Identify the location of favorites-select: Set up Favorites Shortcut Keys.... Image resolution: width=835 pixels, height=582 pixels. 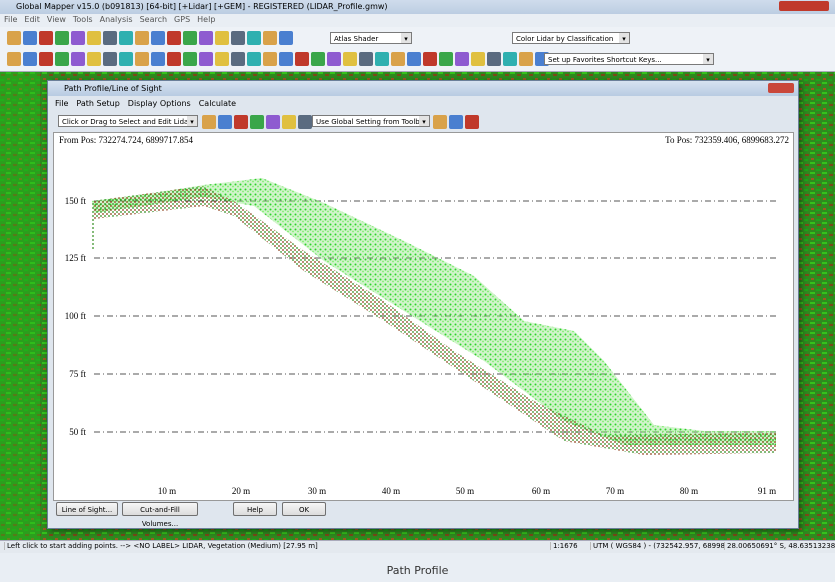
(629, 59).